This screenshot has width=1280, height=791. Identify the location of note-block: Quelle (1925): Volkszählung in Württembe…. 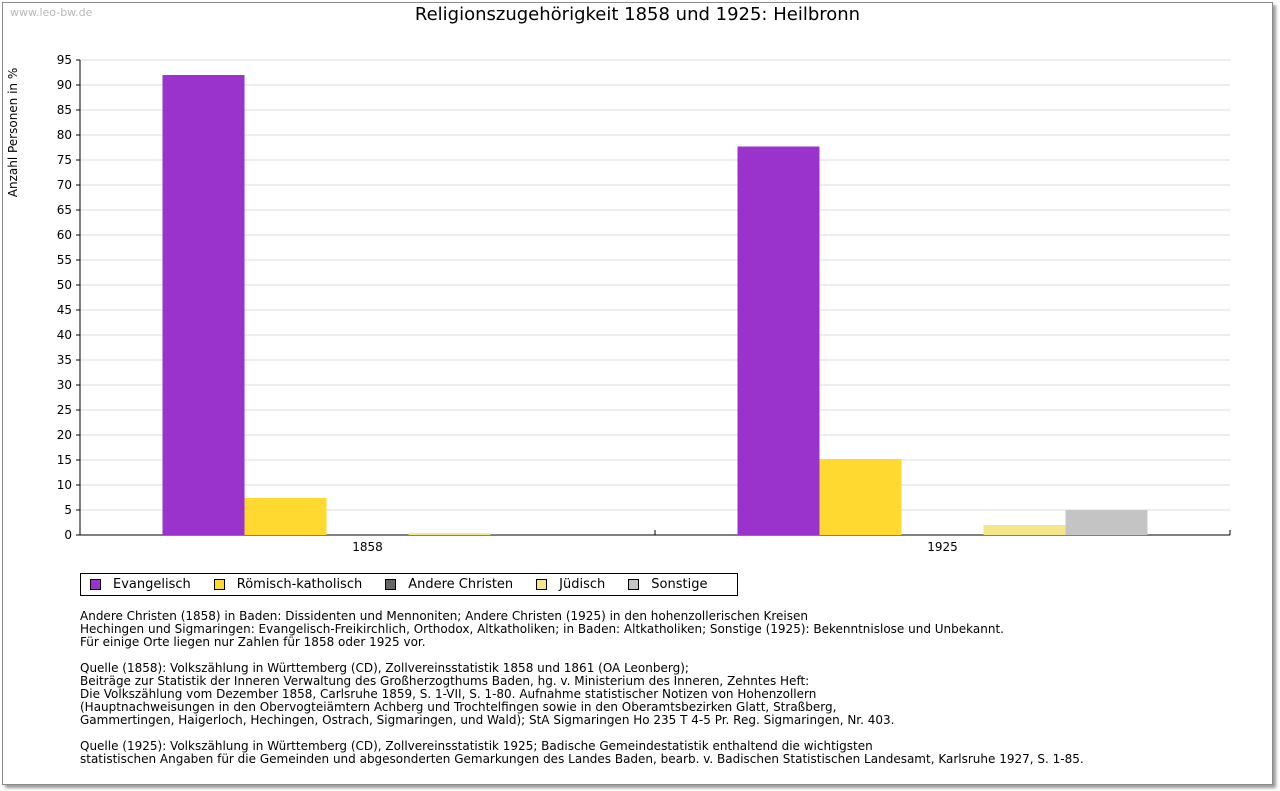
(582, 753).